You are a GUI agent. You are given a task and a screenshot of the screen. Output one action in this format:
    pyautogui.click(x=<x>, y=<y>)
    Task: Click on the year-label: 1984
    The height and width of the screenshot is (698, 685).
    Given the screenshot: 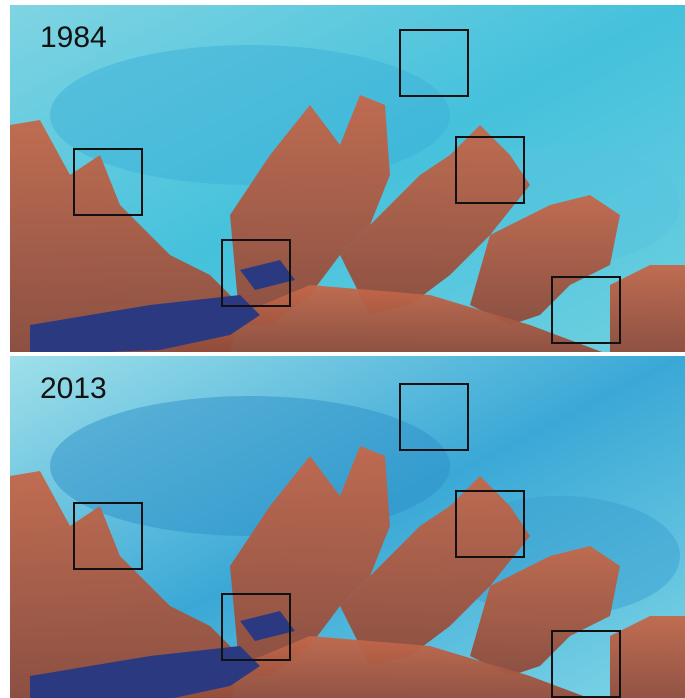 What is the action you would take?
    pyautogui.click(x=73, y=37)
    